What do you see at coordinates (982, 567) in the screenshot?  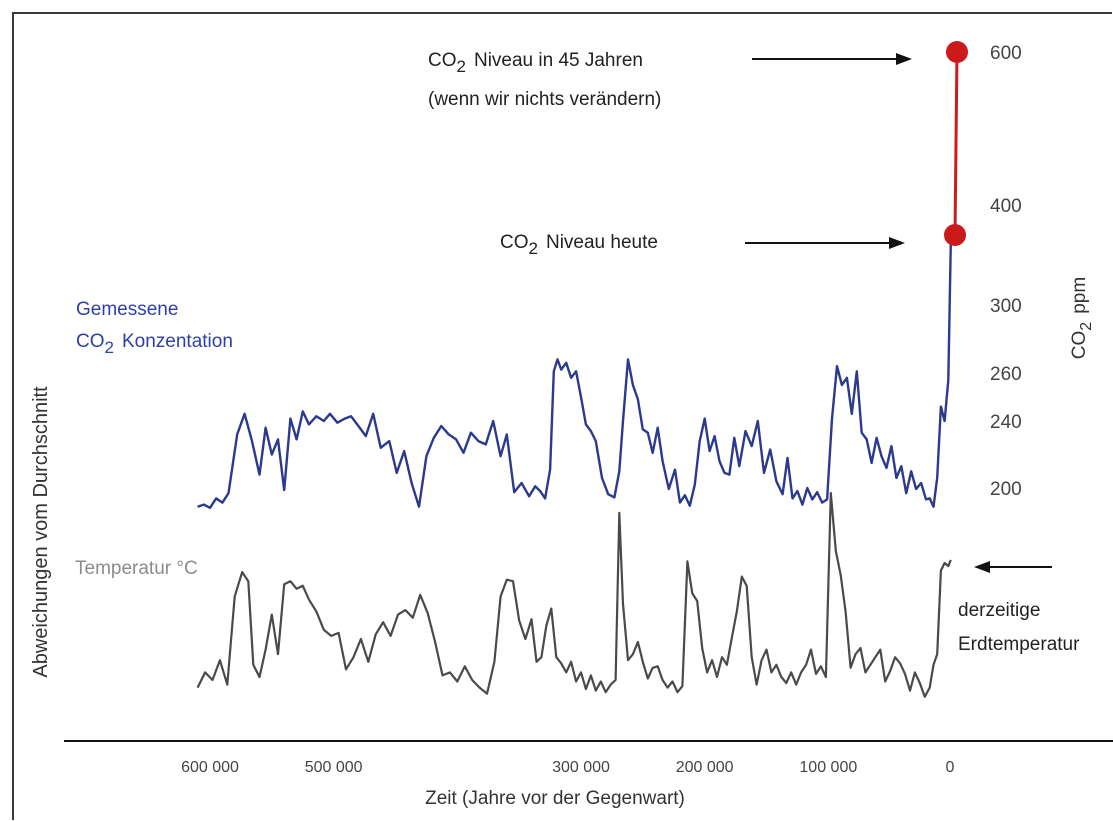 I see `annotation-temp-now-arrow-icon` at bounding box center [982, 567].